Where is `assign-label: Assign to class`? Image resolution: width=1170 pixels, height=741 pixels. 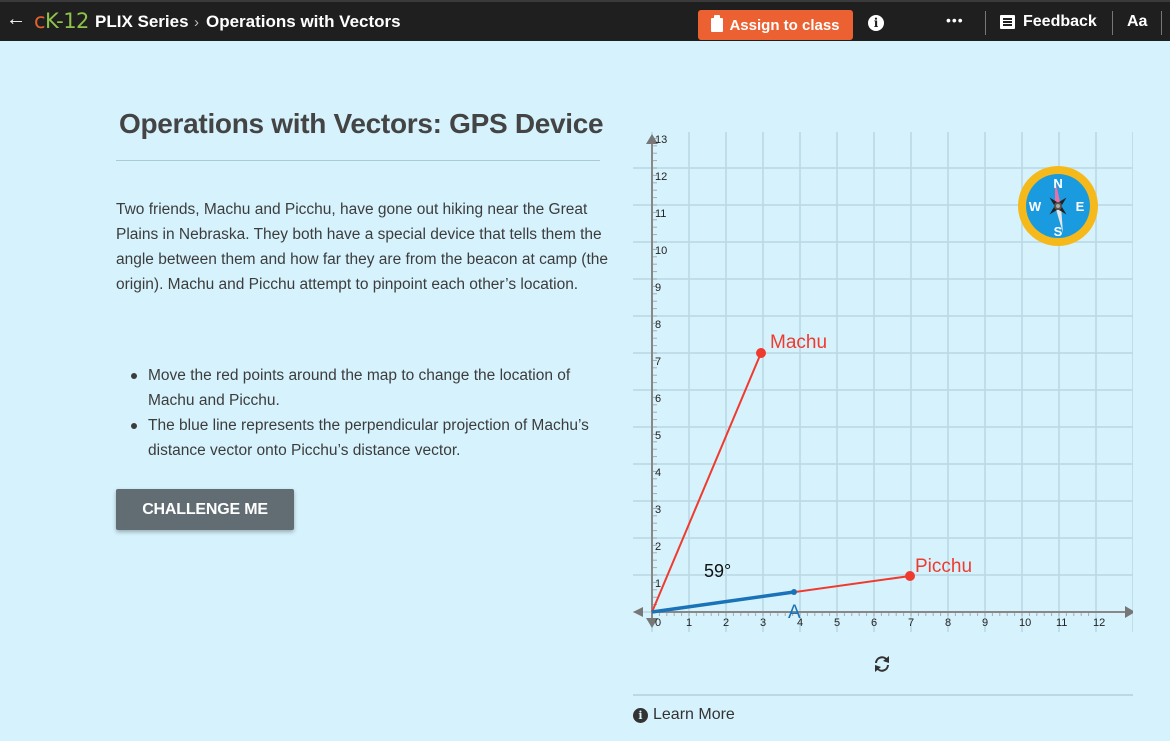 assign-label: Assign to class is located at coordinates (784, 25).